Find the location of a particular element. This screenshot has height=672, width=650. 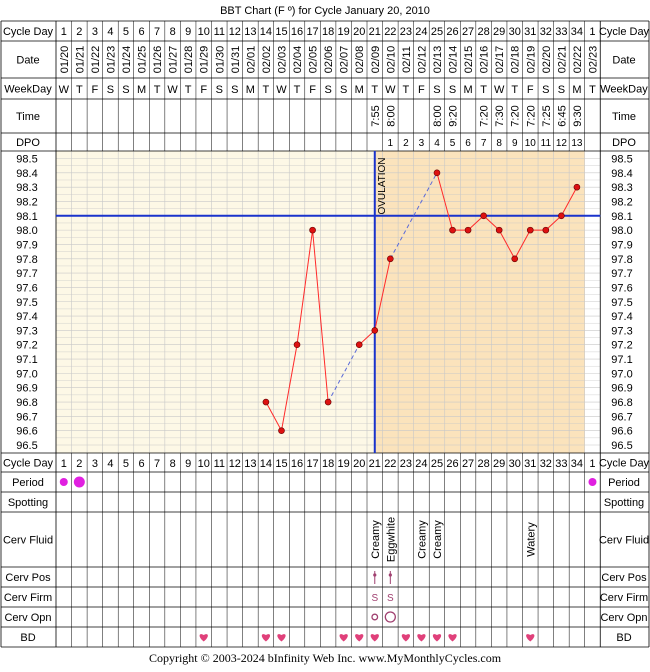

y-tick-label-left: 97.0 is located at coordinates (26, 374).